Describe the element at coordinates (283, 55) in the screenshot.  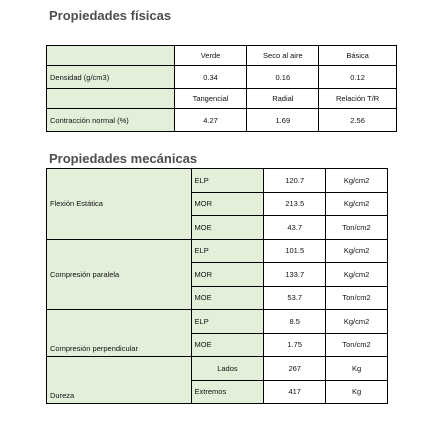
I see `header-cell: Seco al aire` at that location.